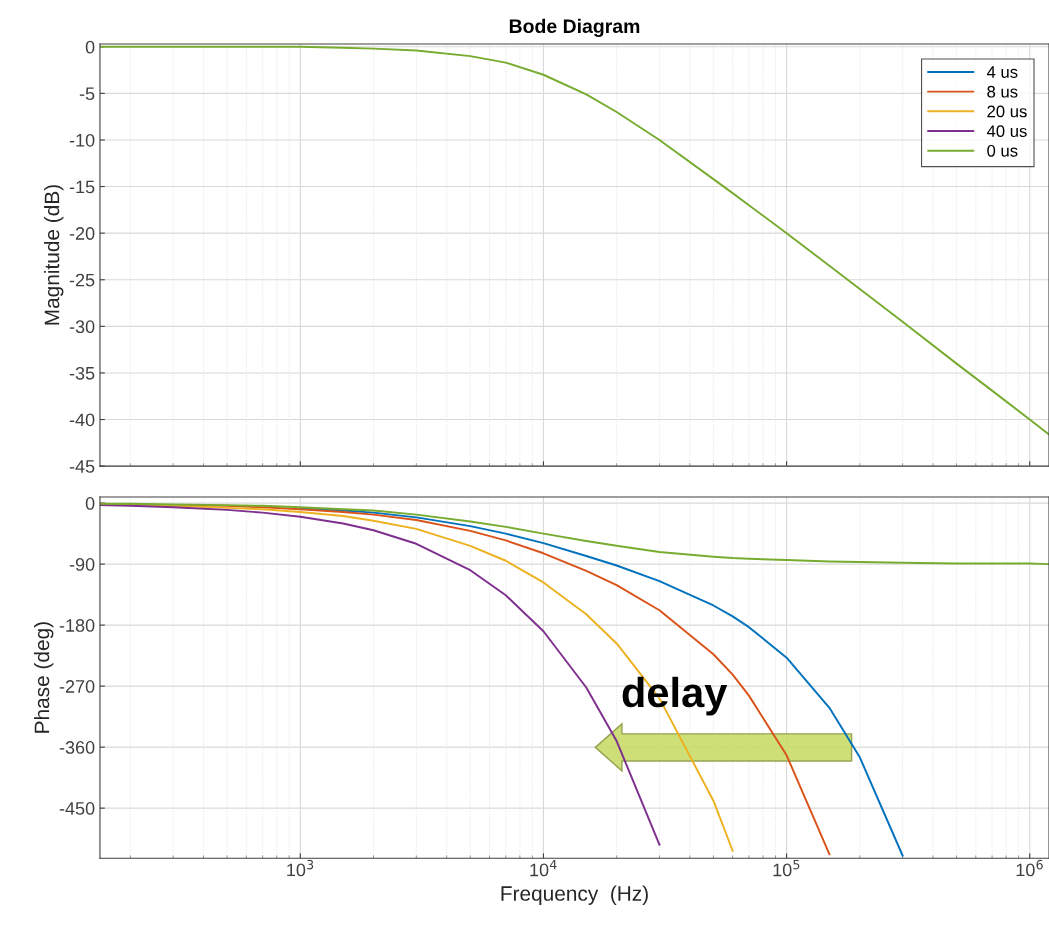 The height and width of the screenshot is (936, 1049). What do you see at coordinates (82, 564) in the screenshot?
I see `y-tick-label: -90` at bounding box center [82, 564].